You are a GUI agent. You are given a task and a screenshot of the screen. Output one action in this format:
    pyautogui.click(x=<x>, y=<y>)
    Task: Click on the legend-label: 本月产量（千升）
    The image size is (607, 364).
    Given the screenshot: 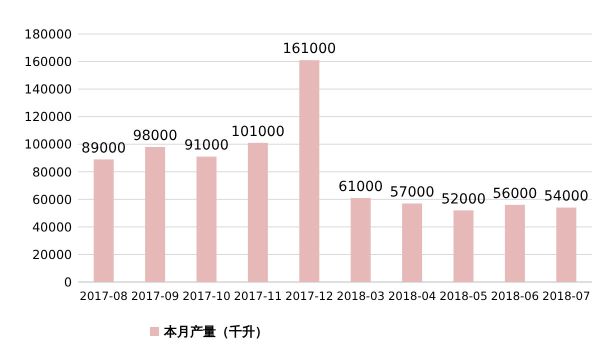 What is the action you would take?
    pyautogui.click(x=215, y=332)
    